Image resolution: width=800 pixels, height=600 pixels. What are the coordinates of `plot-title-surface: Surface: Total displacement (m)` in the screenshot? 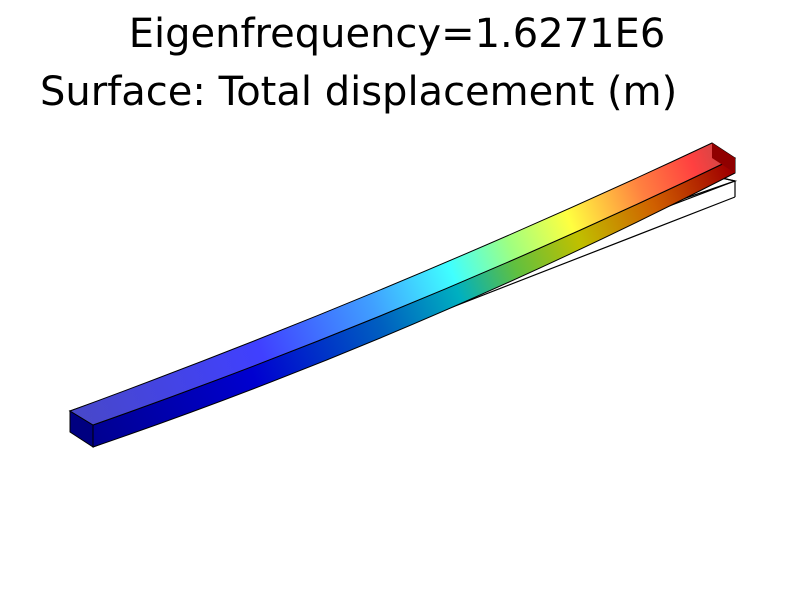 It's located at (359, 92).